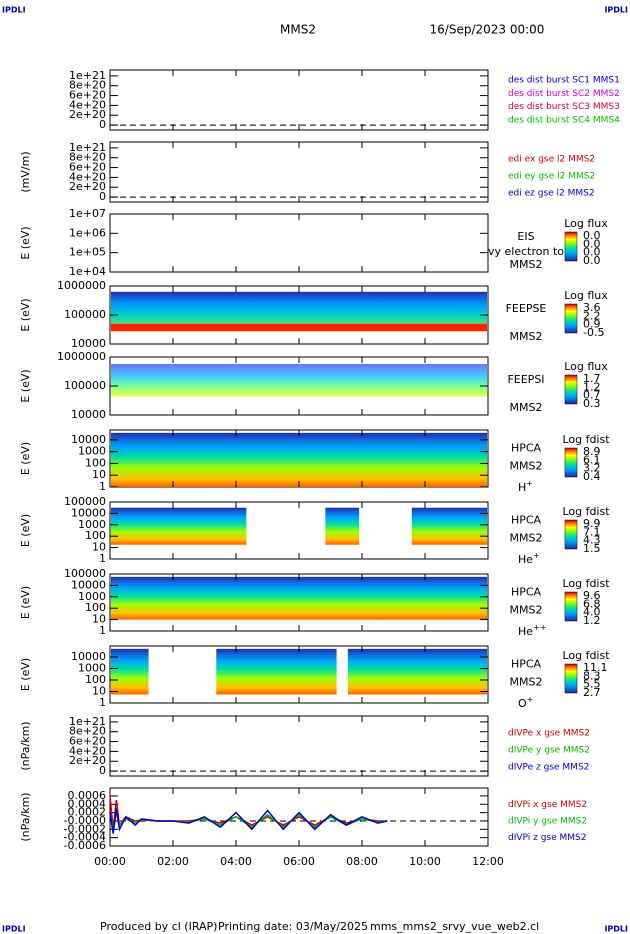 The width and height of the screenshot is (630, 934). Describe the element at coordinates (488, 861) in the screenshot. I see `x-tick-label: 12:00` at that location.